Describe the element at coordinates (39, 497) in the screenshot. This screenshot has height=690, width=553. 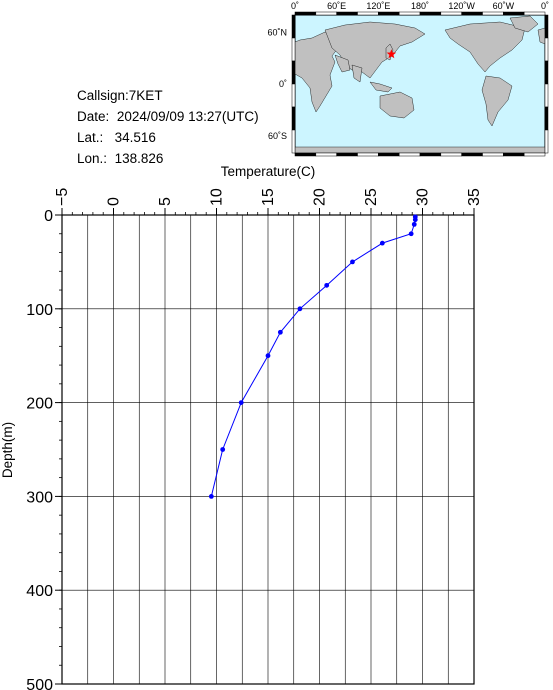
I see `y-tick-label: 300` at that location.